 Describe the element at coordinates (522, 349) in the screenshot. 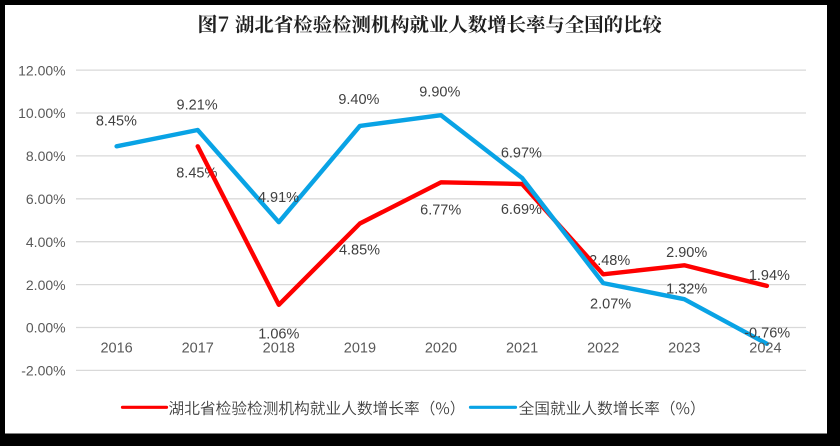

I see `svg-text: 2021` at that location.